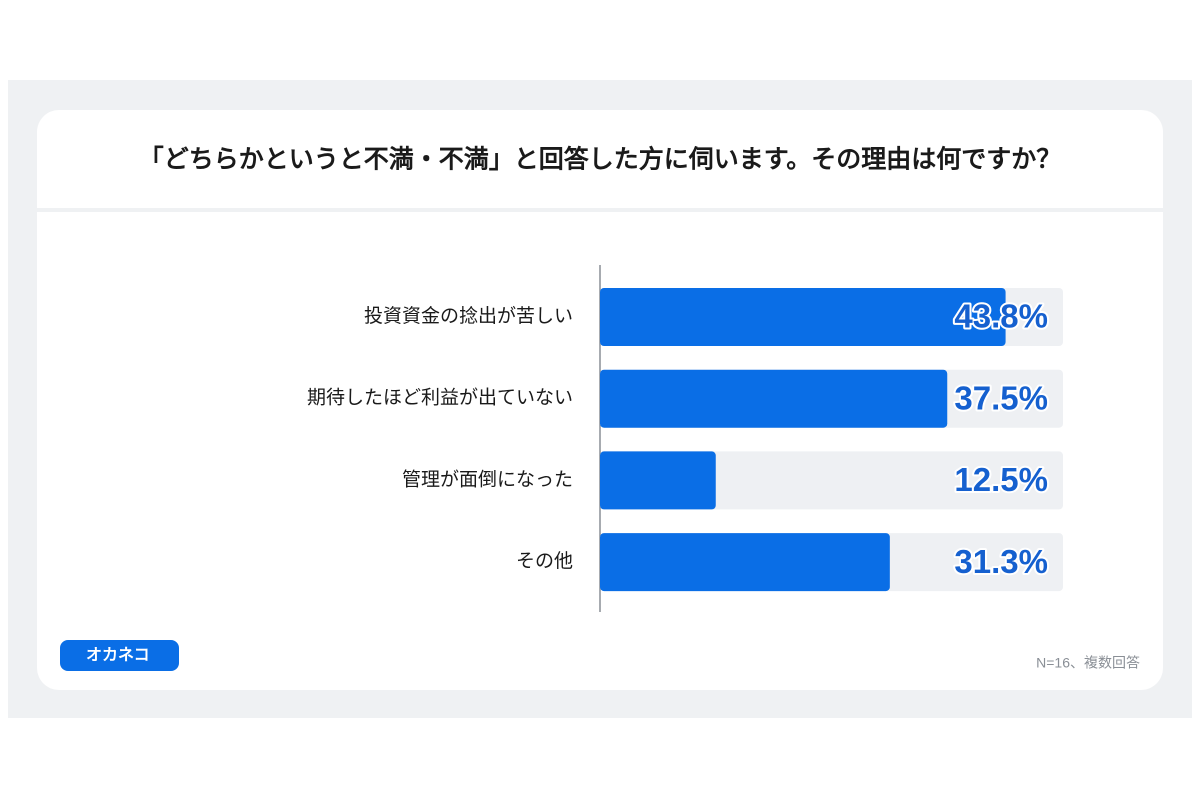  What do you see at coordinates (1001, 316) in the screenshot?
I see `value-label: 43.8%` at bounding box center [1001, 316].